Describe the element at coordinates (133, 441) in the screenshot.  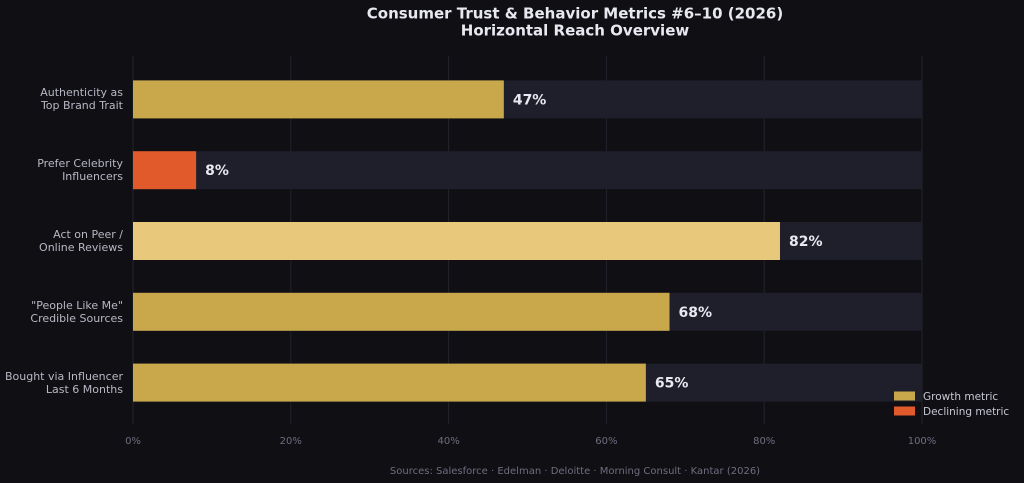
I see `x-tick-label: 0%` at that location.